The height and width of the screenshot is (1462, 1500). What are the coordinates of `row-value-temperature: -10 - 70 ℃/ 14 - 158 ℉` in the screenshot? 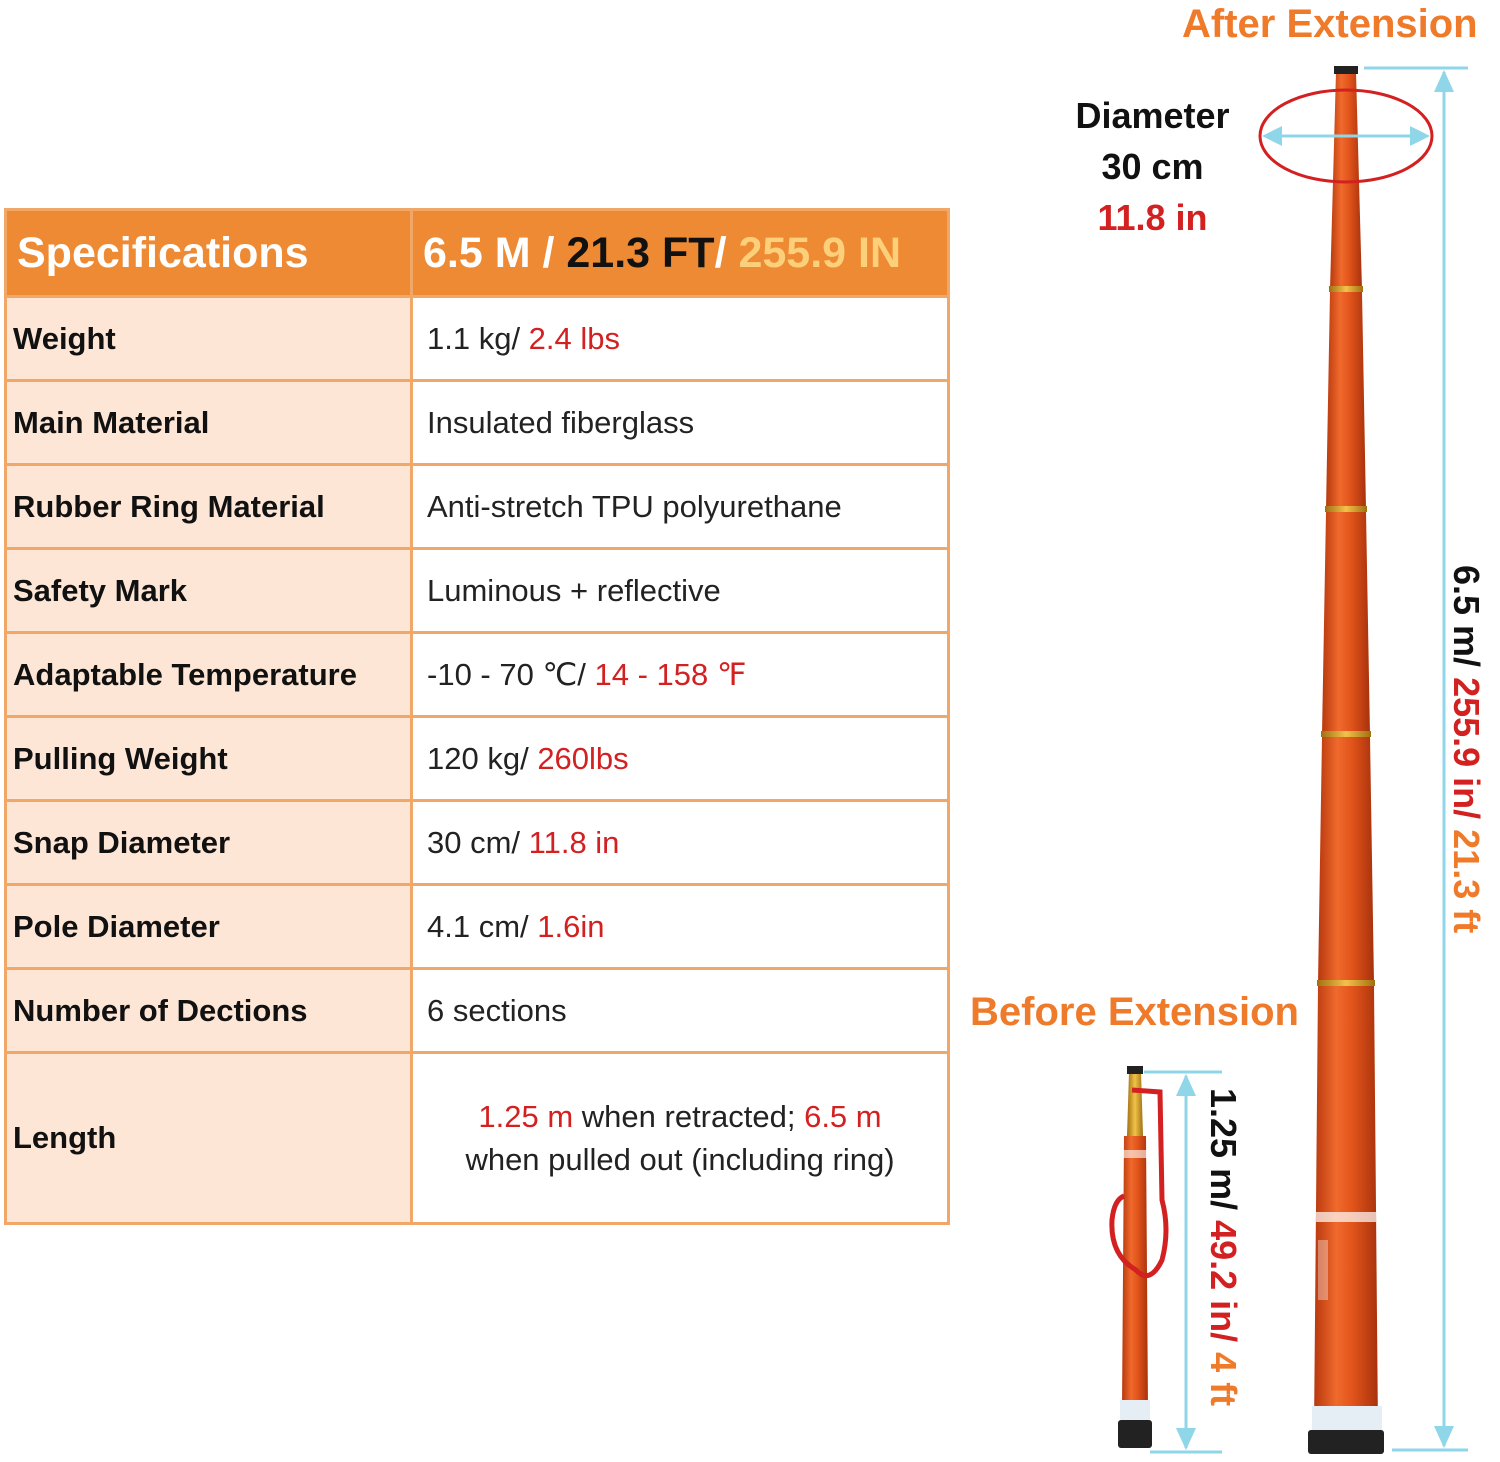 It's located at (680, 674).